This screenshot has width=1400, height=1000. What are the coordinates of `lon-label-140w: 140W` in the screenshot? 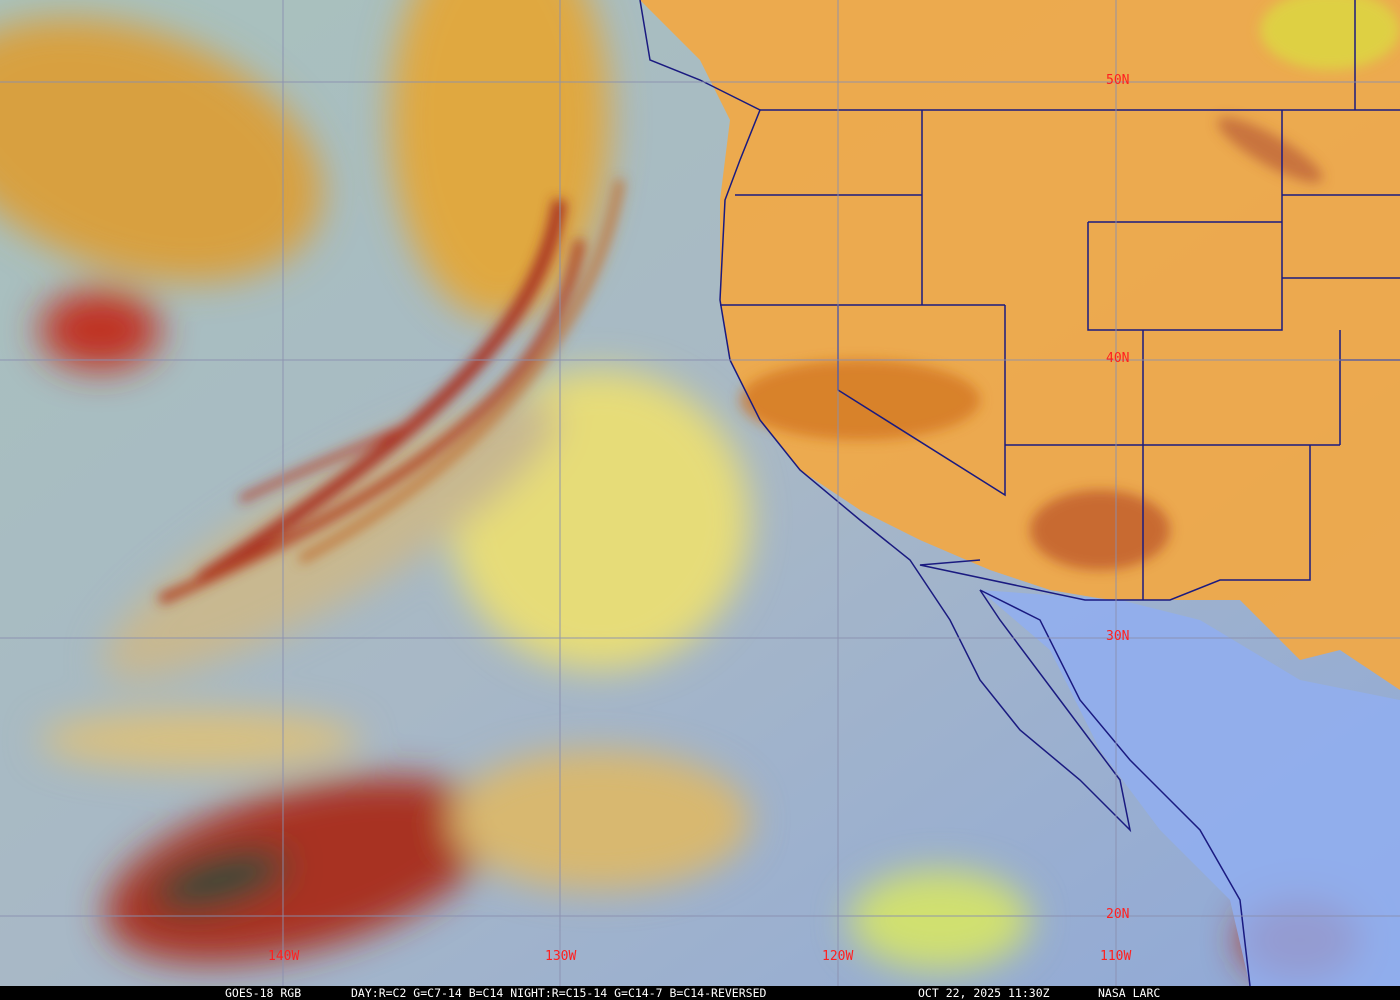 It's located at (283, 956).